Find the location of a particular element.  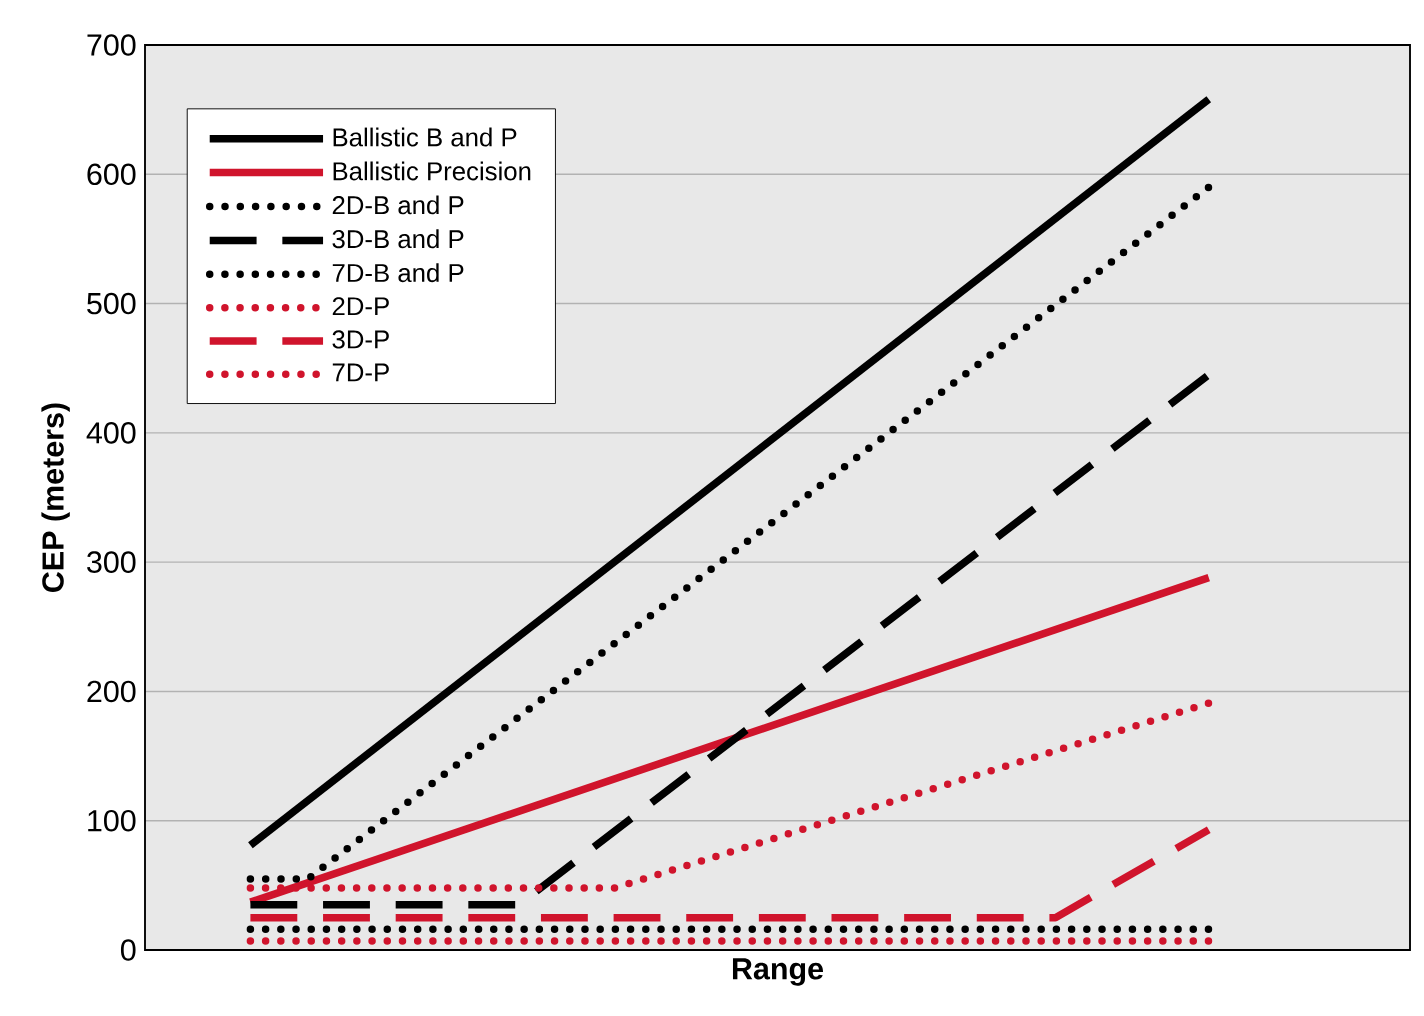

legend-label: Ballistic Precision is located at coordinates (432, 171).